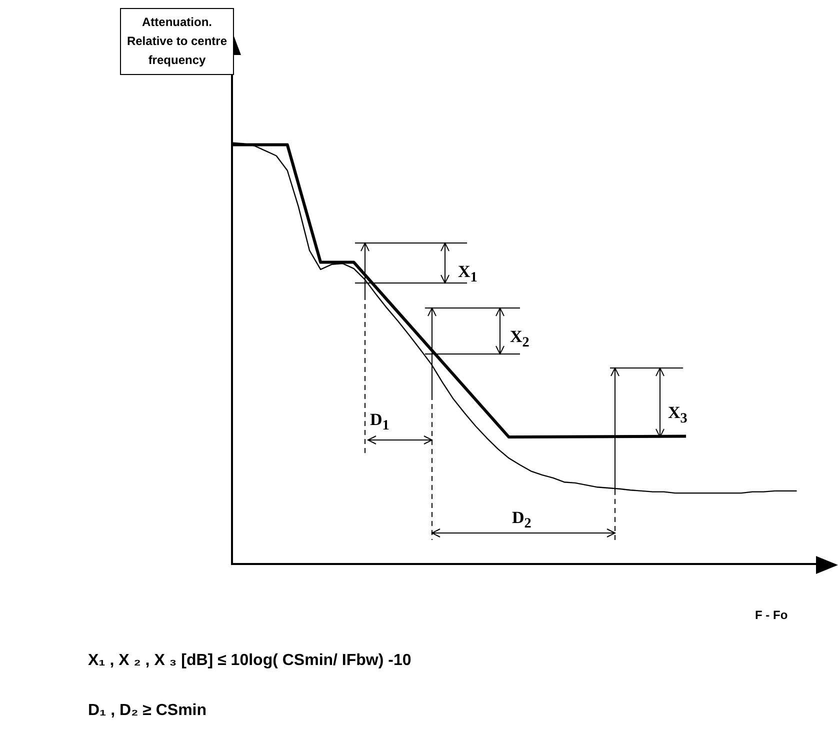  I want to click on annotation: X$_{3}$, so click(678, 415).